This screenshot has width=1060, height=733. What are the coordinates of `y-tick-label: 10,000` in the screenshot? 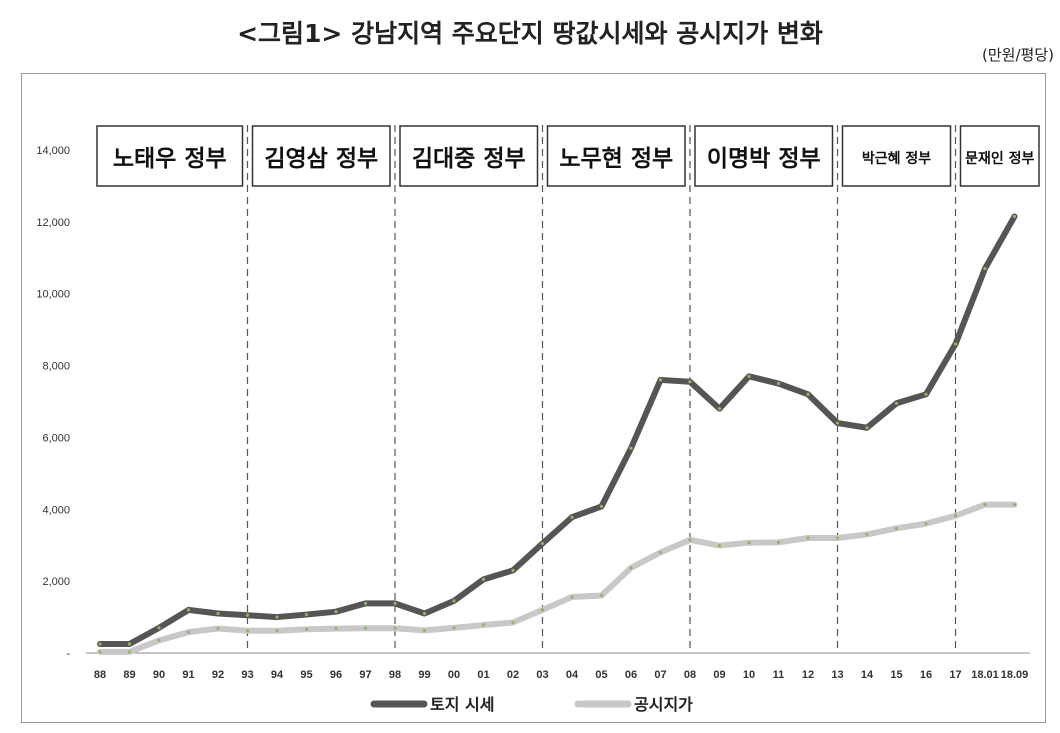 It's located at (53, 295).